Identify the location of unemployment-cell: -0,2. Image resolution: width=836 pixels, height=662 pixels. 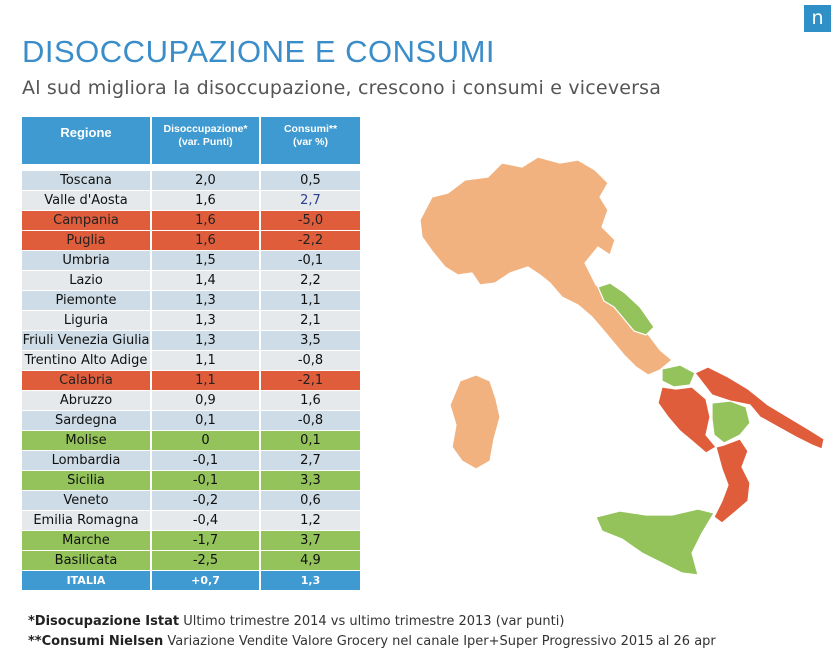
(206, 500).